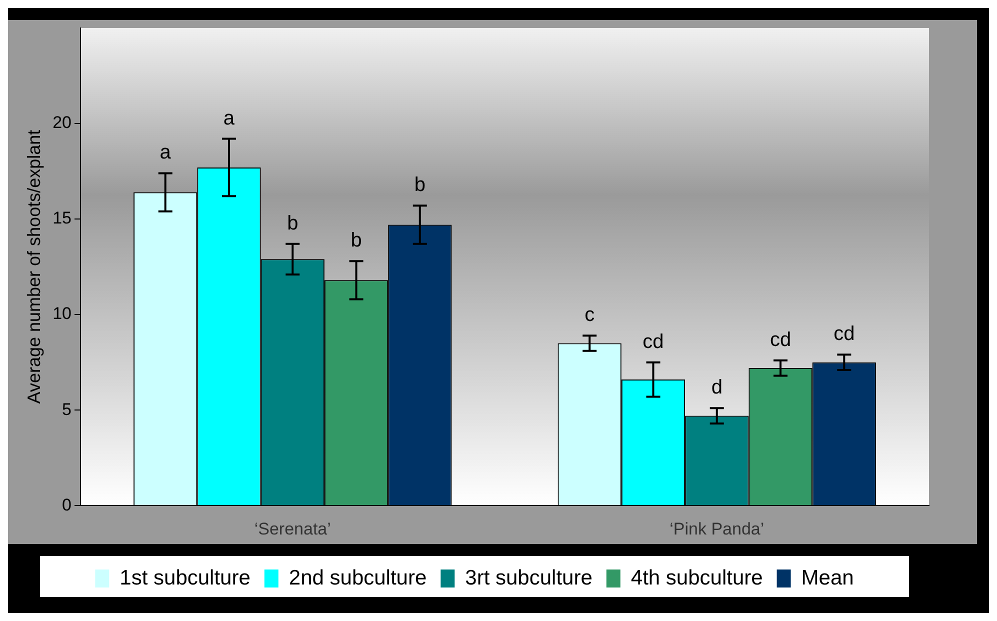  What do you see at coordinates (528, 578) in the screenshot?
I see `legend-label: 3rt subculture` at bounding box center [528, 578].